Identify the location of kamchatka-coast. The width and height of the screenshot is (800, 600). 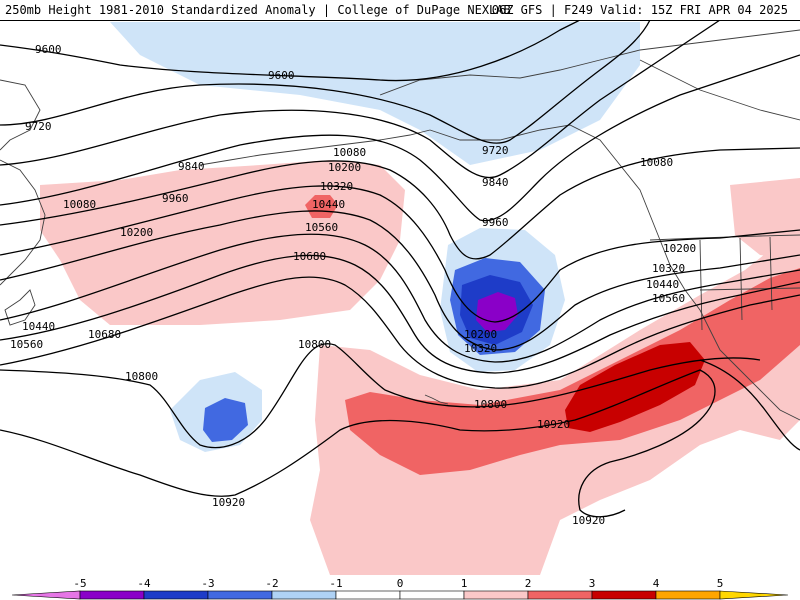
(20, 115).